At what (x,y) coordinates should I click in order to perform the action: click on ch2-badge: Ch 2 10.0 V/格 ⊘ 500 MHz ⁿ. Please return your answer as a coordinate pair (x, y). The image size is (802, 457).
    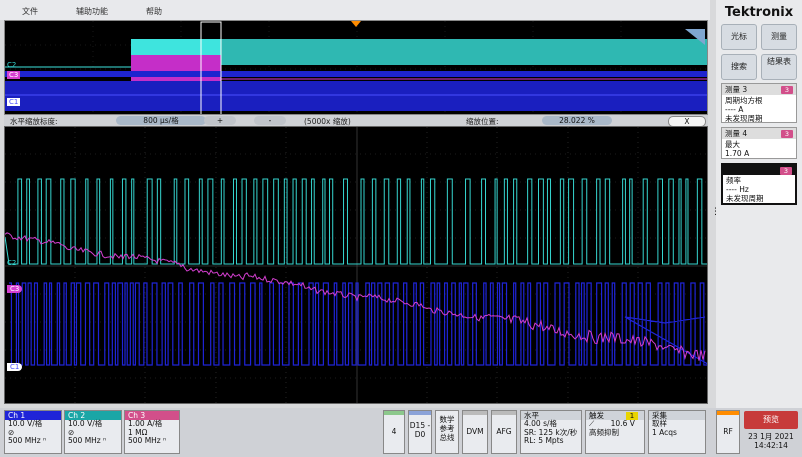
    Looking at the image, I should click on (93, 432).